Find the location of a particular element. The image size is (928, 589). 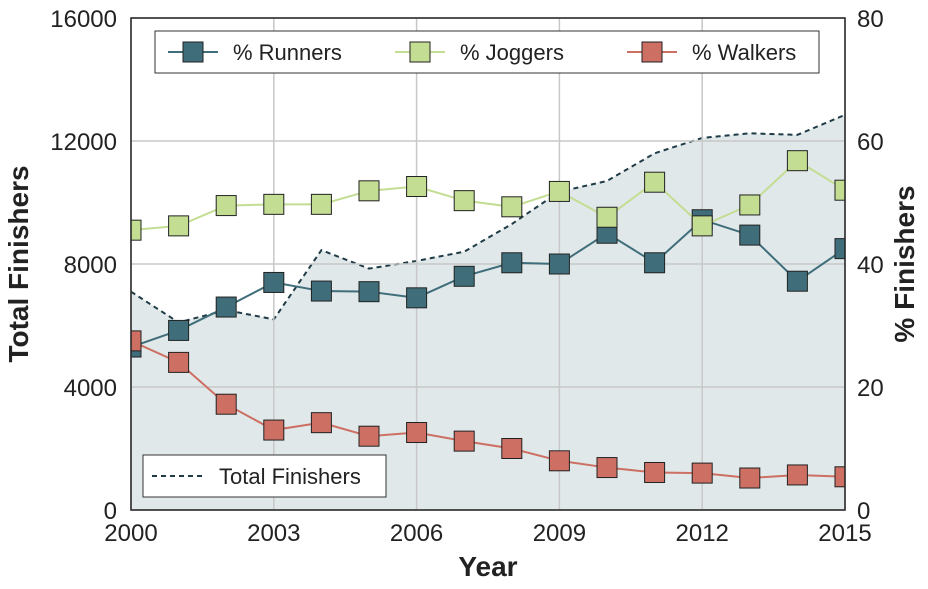

y-left-tick-label: 0 is located at coordinates (110, 511).